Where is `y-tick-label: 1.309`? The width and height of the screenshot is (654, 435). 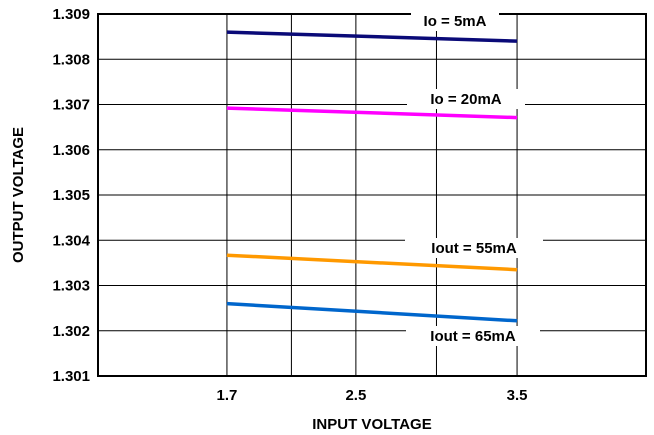
y-tick-label: 1.309 is located at coordinates (71, 14).